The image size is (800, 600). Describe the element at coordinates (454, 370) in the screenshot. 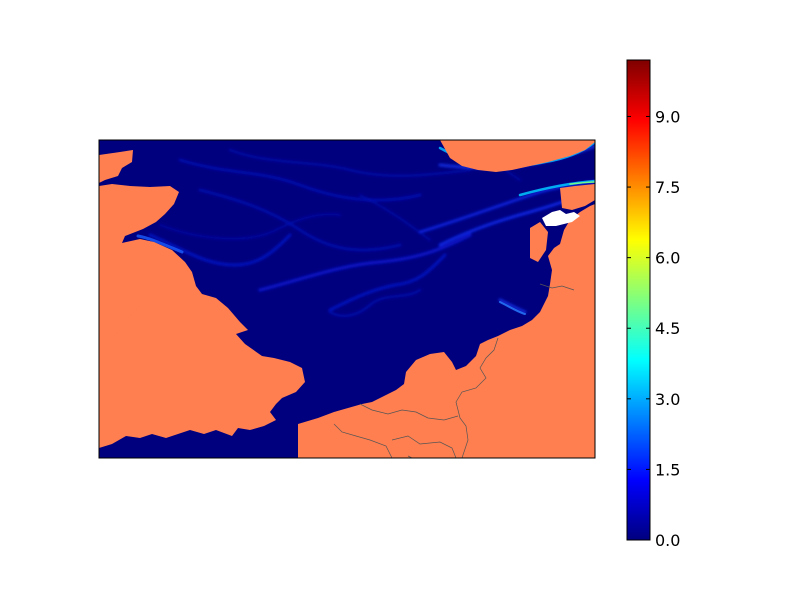

I see `national-borders` at that location.